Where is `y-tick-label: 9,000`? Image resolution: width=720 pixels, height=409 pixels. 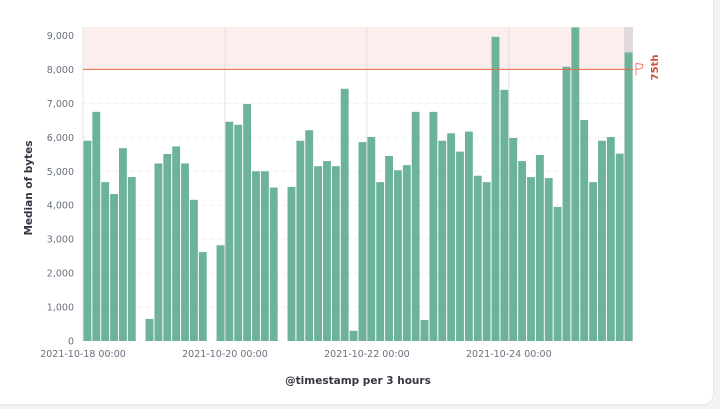 y-tick-label: 9,000 is located at coordinates (60, 36).